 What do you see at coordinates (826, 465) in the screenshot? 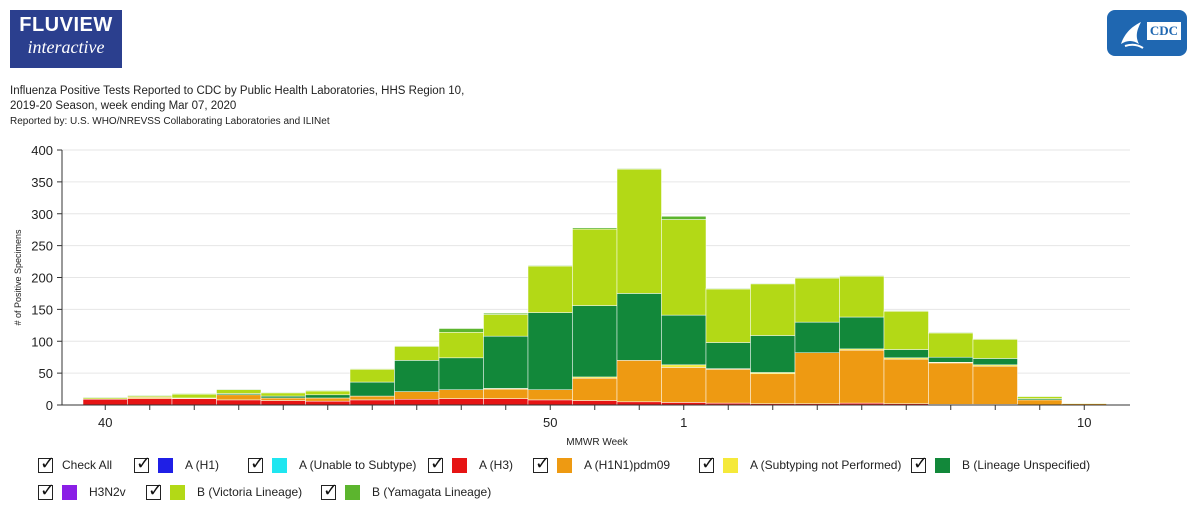
I see `legend-label: A (Subtyping not Performed)` at bounding box center [826, 465].